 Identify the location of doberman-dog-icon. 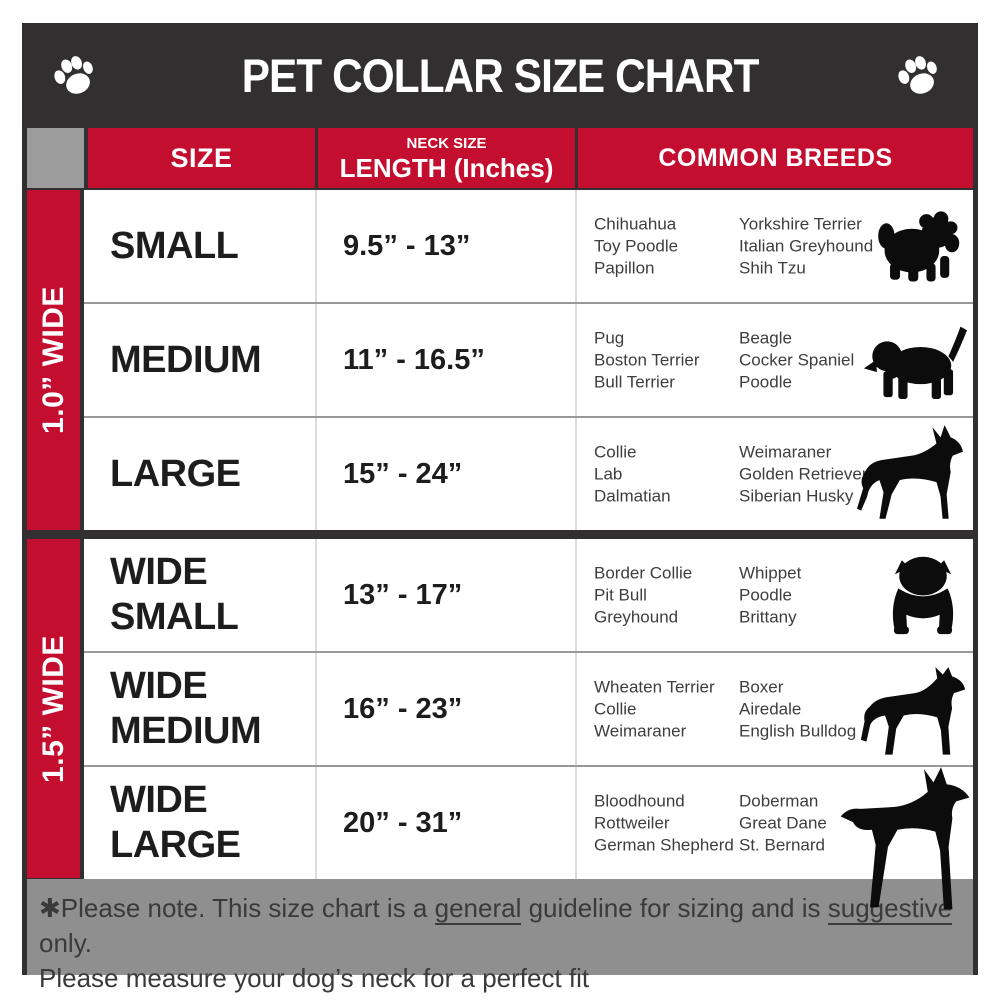
(906, 843).